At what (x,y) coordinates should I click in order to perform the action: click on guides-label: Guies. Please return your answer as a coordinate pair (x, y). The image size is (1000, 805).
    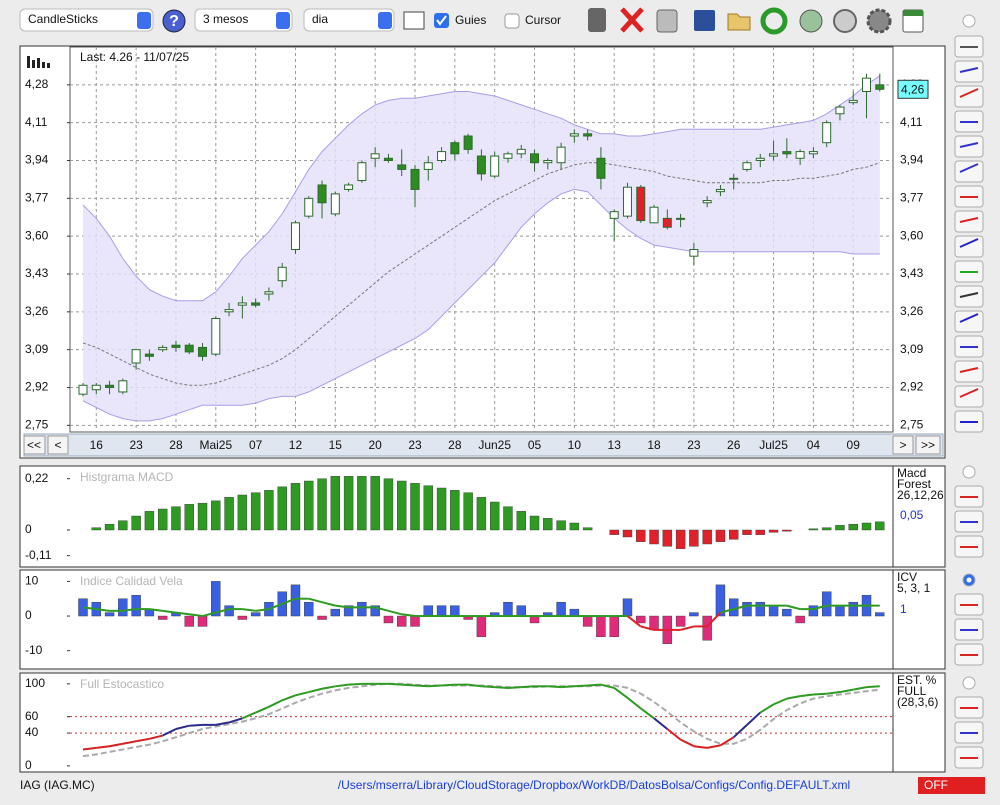
    Looking at the image, I should click on (470, 20).